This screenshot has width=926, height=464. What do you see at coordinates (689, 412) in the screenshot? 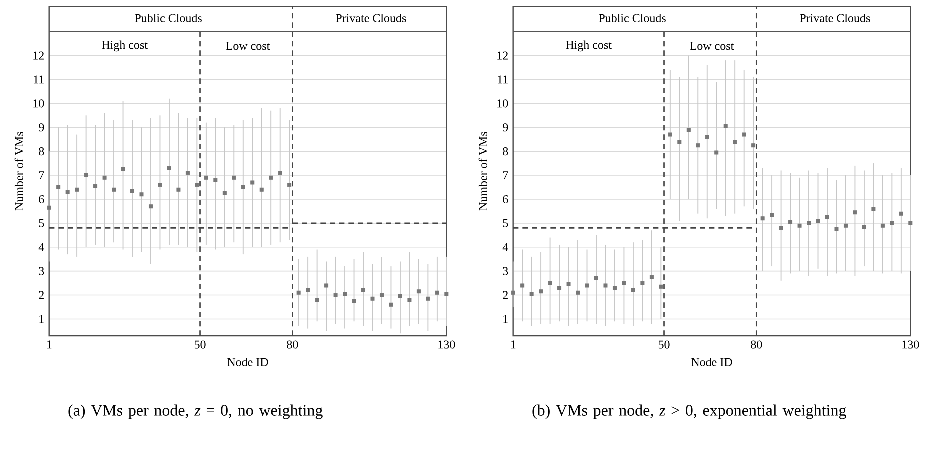
I see `text: (b) VMs per node, z > 0, exponential weighting` at bounding box center [689, 412].